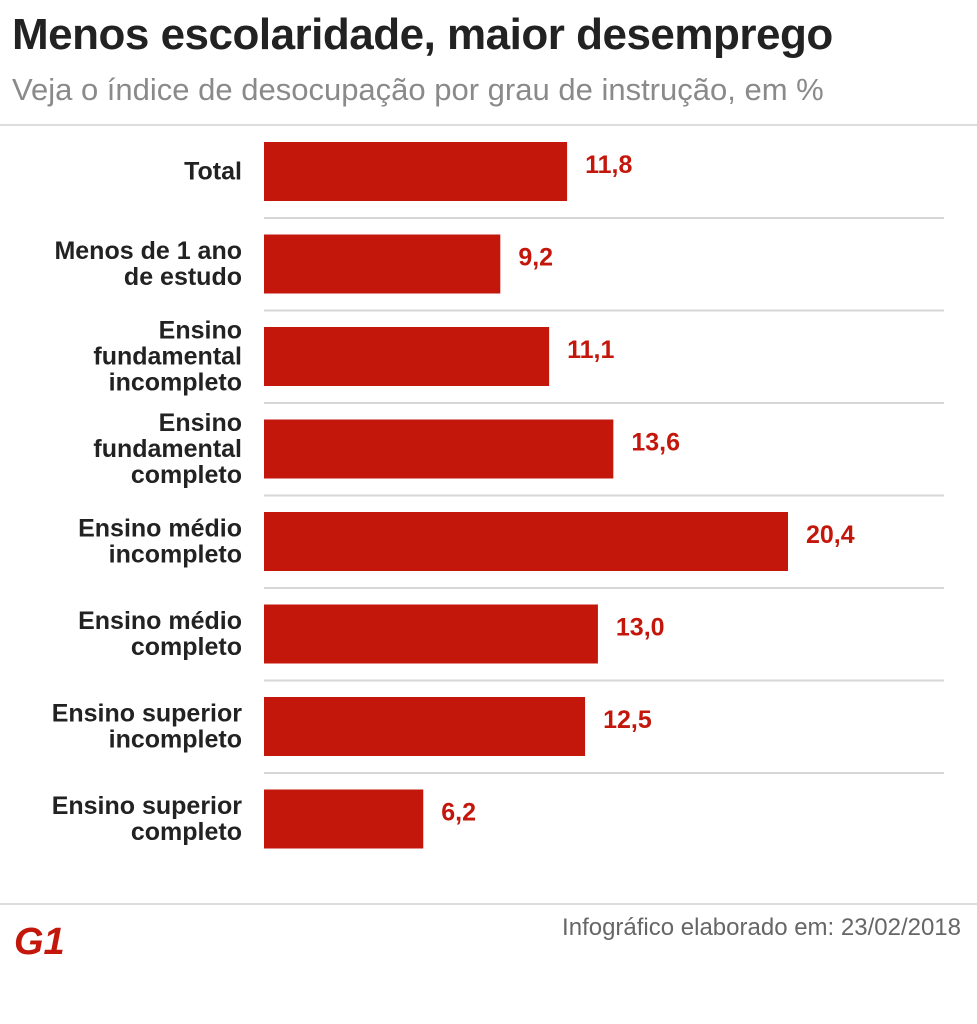  Describe the element at coordinates (167, 449) in the screenshot. I see `category-label: Ensino fundamental completo` at that location.